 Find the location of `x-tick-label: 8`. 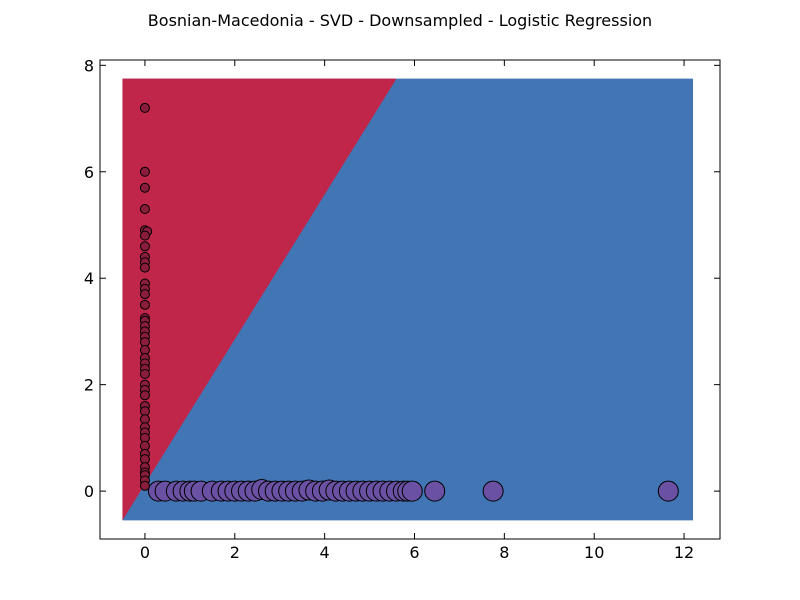

x-tick-label: 8 is located at coordinates (504, 552).